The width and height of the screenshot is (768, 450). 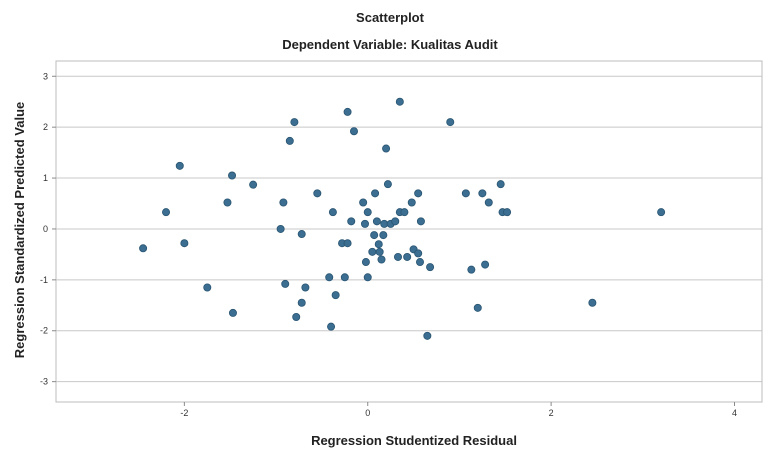 What do you see at coordinates (184, 413) in the screenshot?
I see `x-tick-label: -2` at bounding box center [184, 413].